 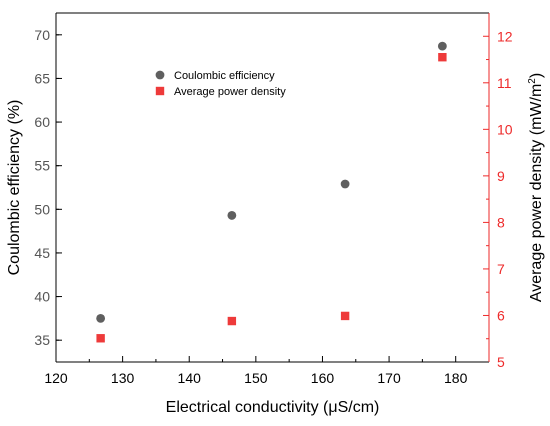 What do you see at coordinates (42, 340) in the screenshot?
I see `left-tick-label: 35` at bounding box center [42, 340].